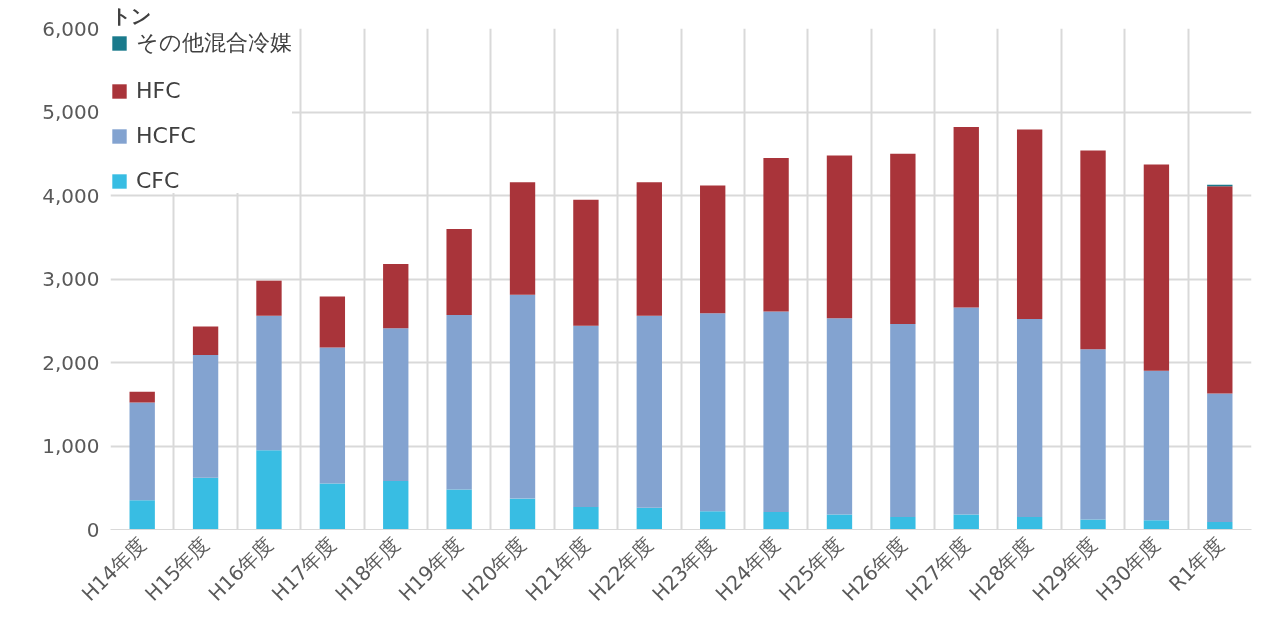 The image size is (1266, 617). Describe the element at coordinates (166, 135) in the screenshot. I see `legend-label: HCFC` at that location.